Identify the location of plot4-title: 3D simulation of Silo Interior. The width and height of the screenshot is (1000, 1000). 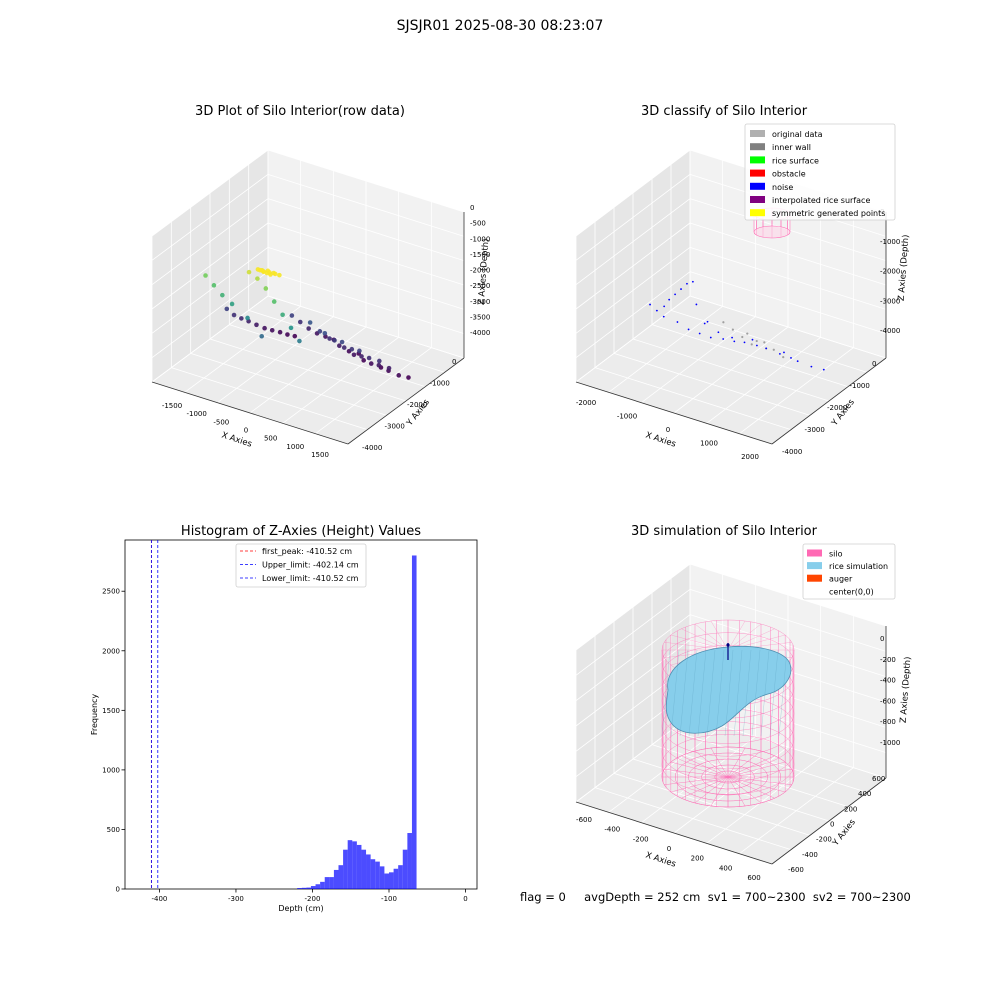
(724, 531).